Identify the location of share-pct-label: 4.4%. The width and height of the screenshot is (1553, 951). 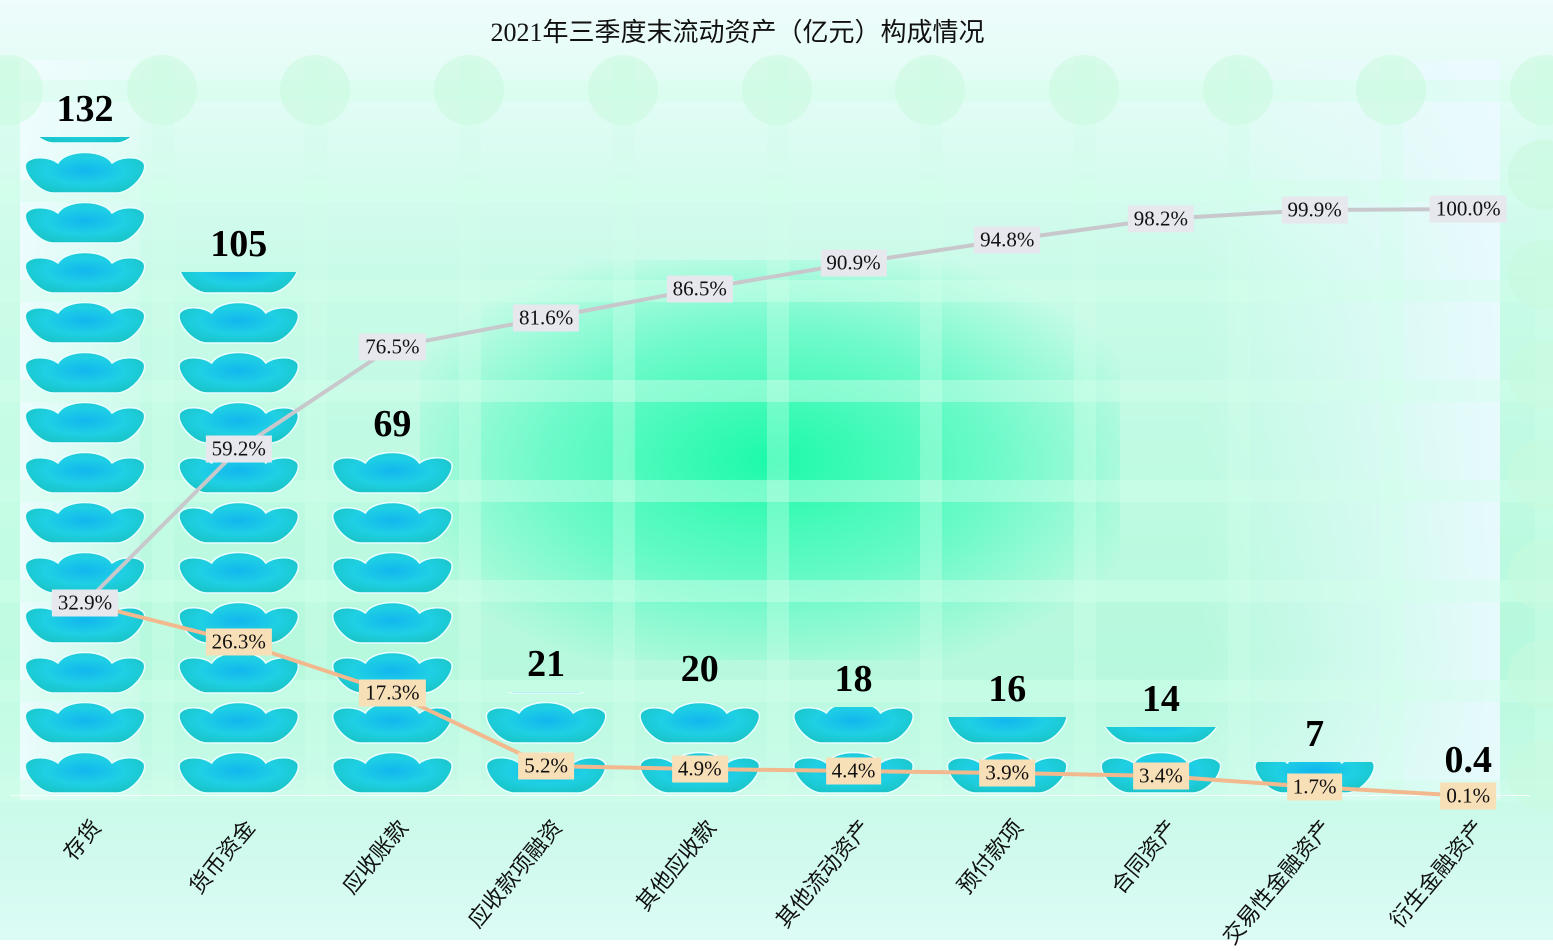
(853, 771).